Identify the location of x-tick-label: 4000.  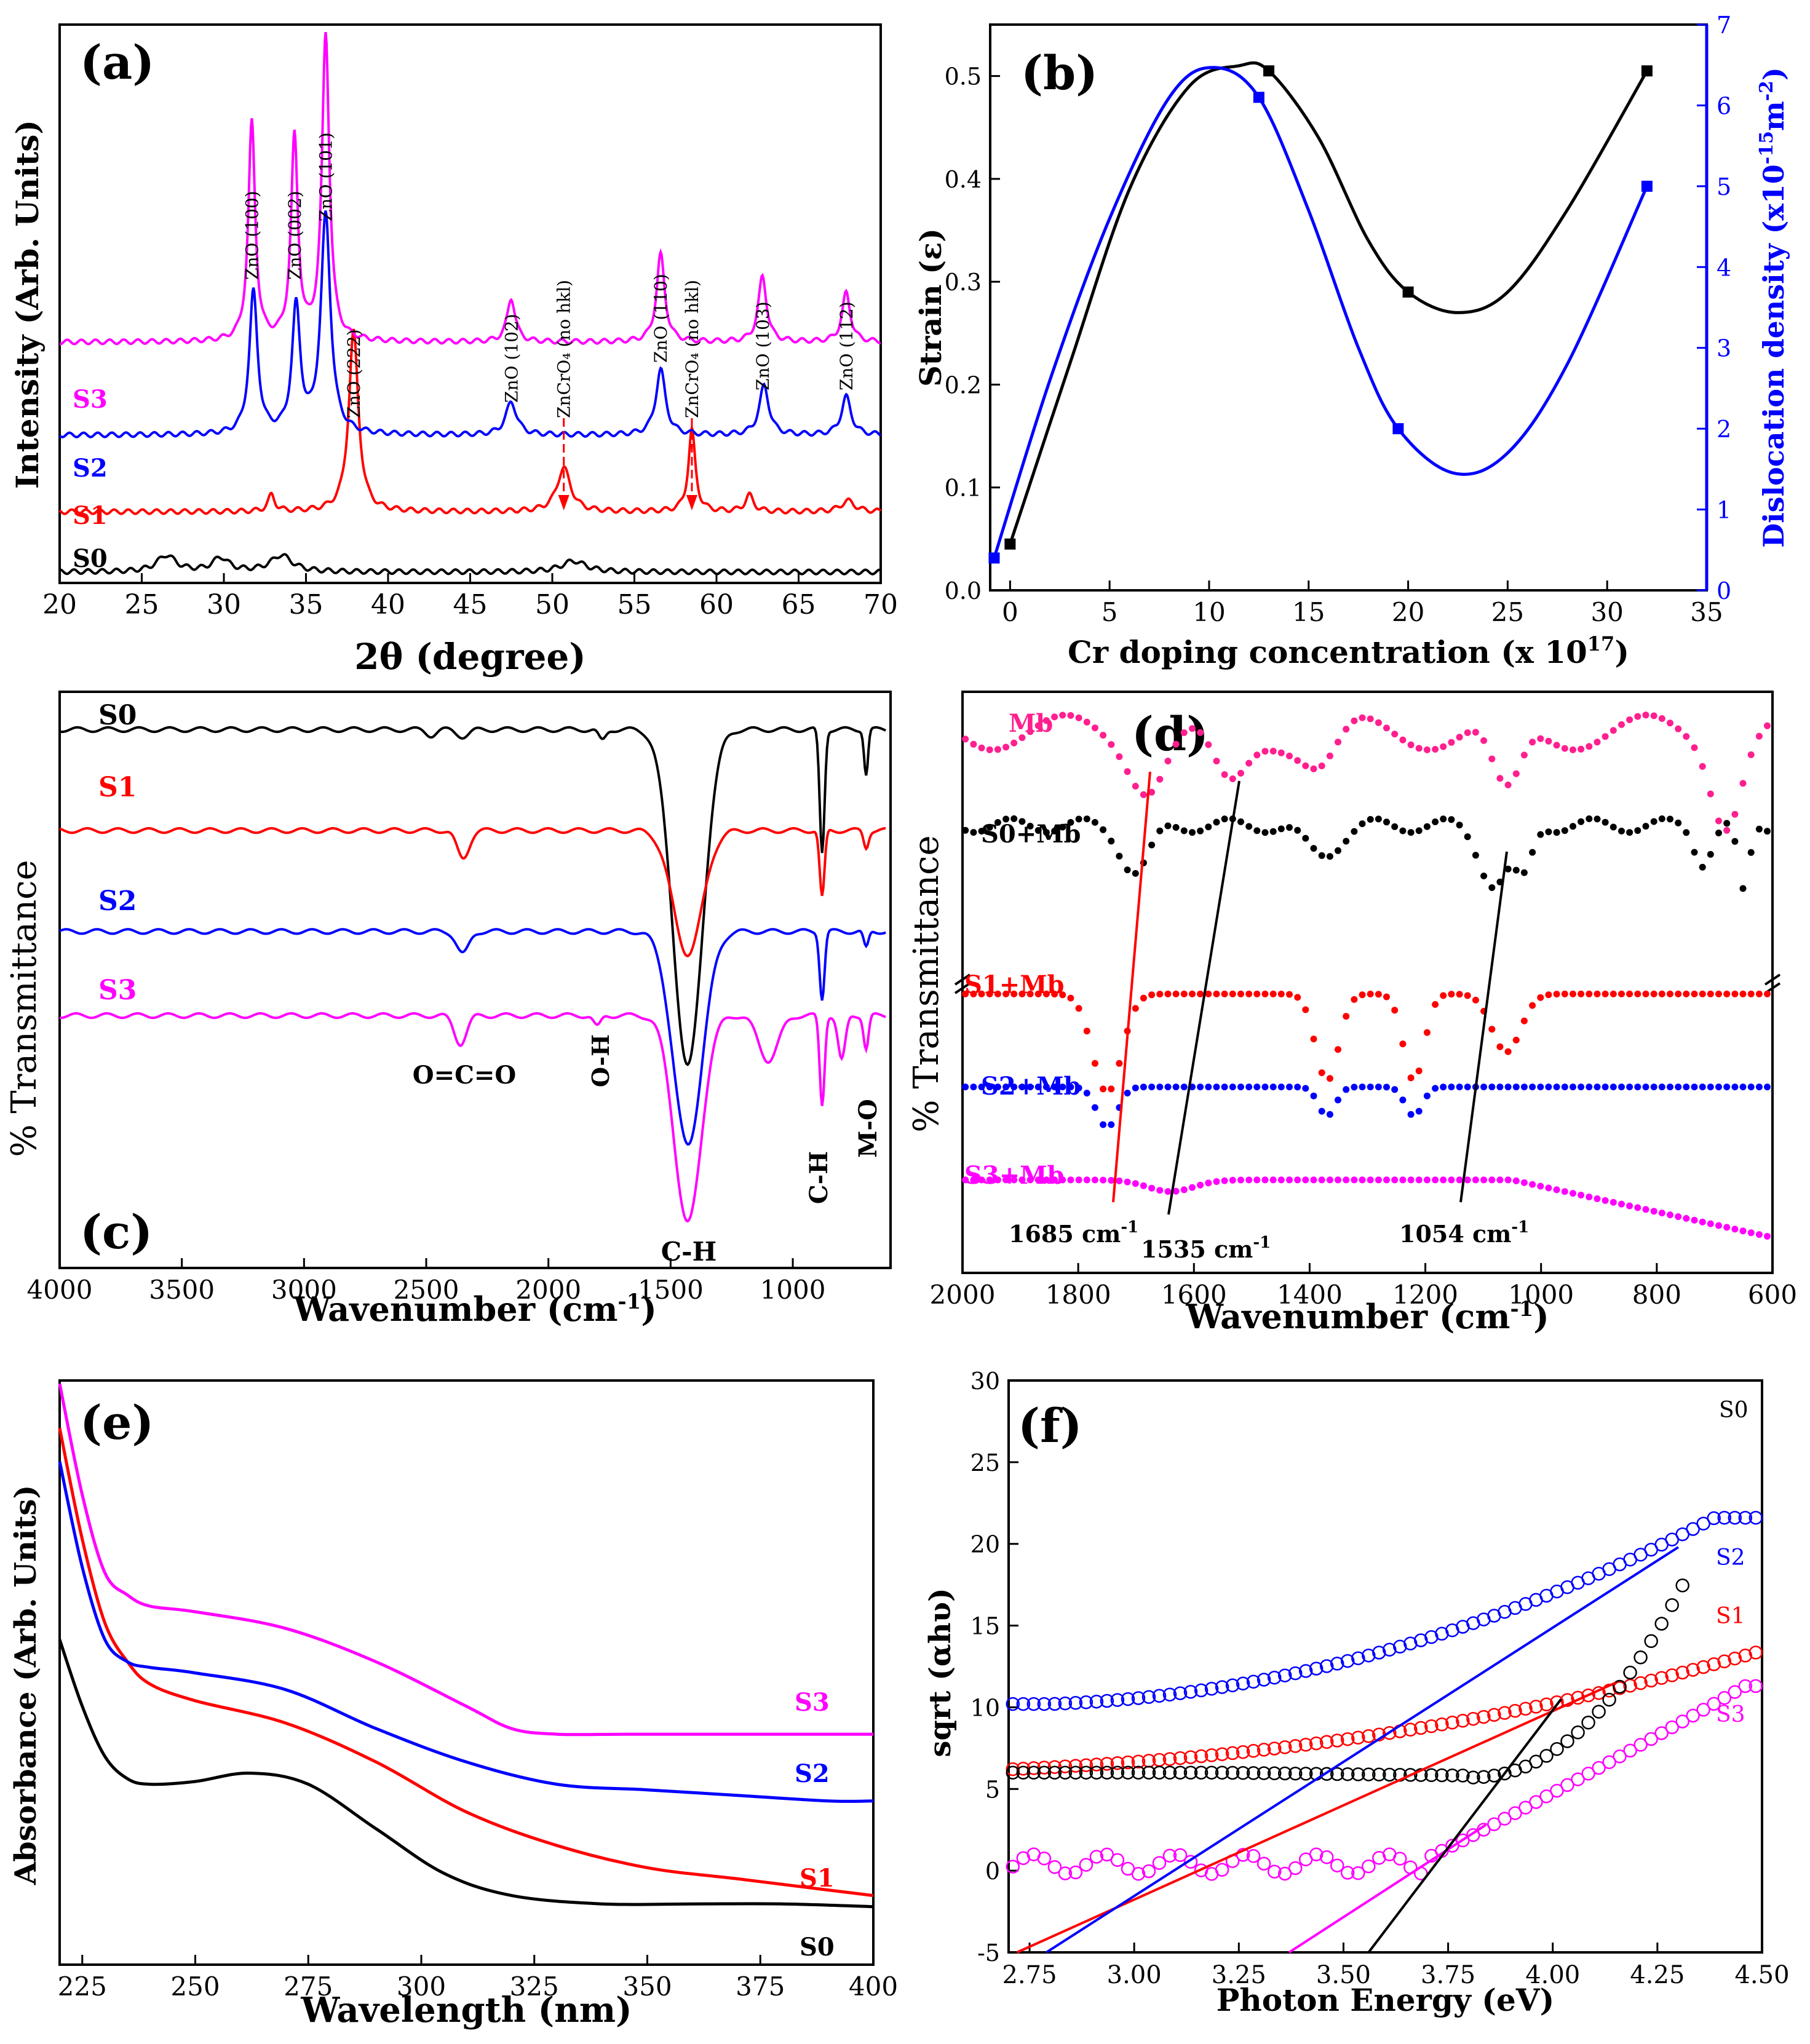
(60, 1290).